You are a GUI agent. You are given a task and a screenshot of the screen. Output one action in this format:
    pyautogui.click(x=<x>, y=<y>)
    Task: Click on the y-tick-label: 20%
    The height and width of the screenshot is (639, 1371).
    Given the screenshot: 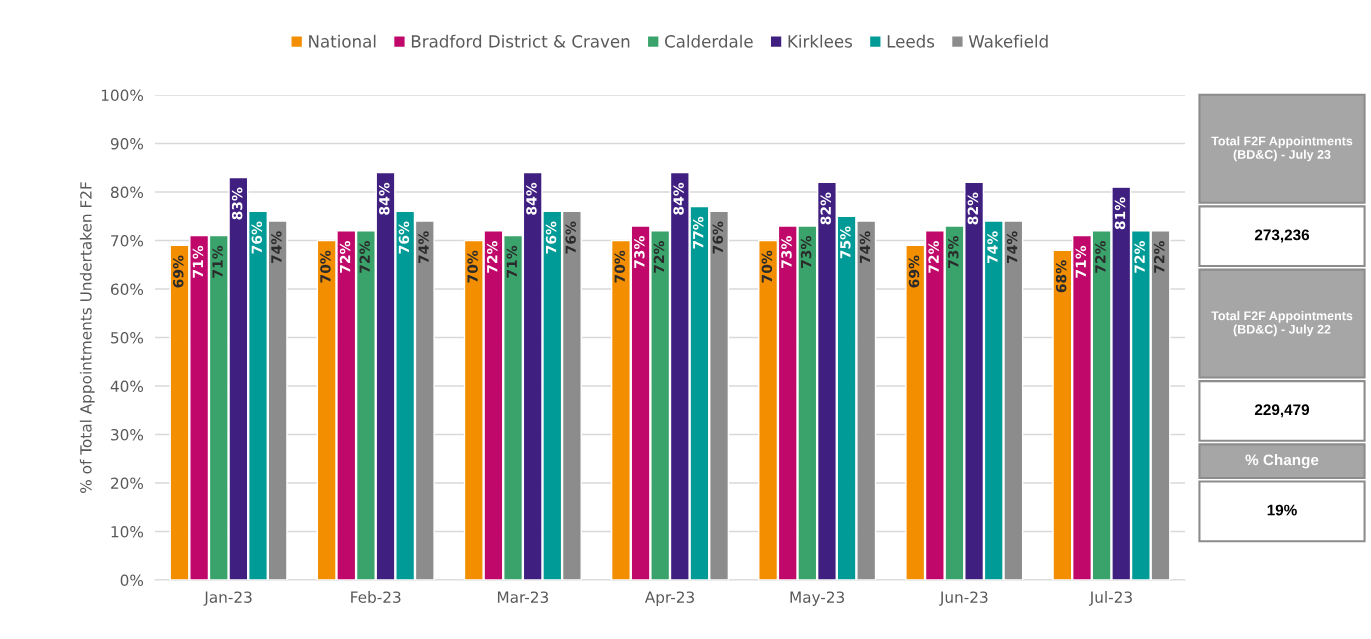 What is the action you would take?
    pyautogui.click(x=127, y=483)
    